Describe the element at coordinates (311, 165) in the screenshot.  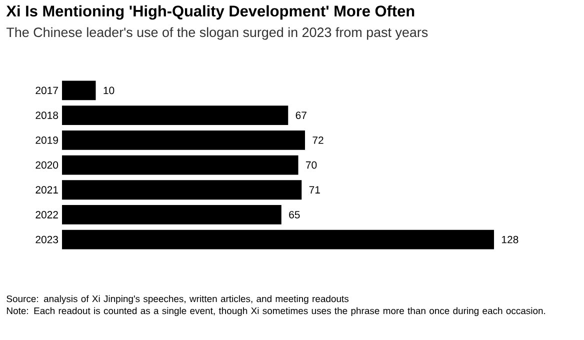
I see `data-label: 70` at that location.